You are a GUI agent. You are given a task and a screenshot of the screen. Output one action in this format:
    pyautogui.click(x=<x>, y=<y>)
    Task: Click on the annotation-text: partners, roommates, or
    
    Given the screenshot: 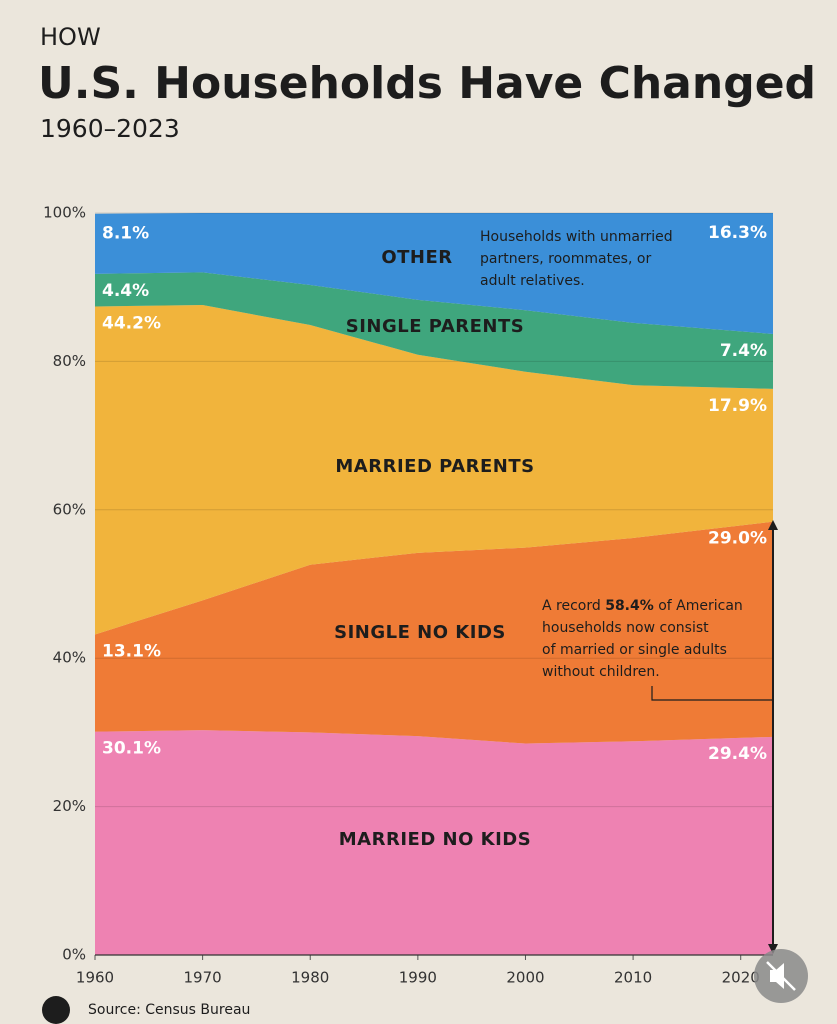 What is the action you would take?
    pyautogui.click(x=565, y=259)
    